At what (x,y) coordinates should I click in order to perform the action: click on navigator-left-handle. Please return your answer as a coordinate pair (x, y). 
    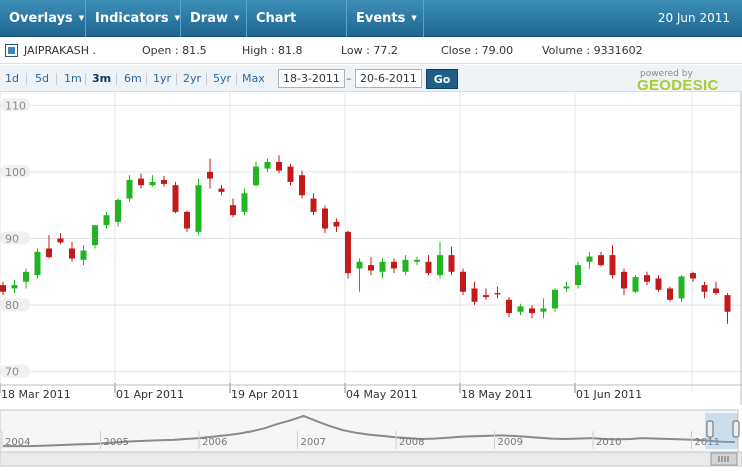
    Looking at the image, I should click on (710, 429).